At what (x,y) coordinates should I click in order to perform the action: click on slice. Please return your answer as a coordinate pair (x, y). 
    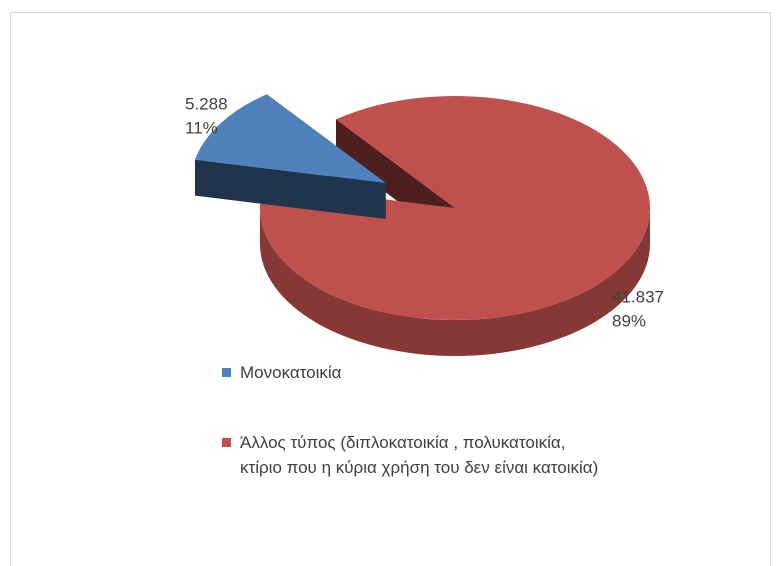
    Looking at the image, I should click on (290, 156).